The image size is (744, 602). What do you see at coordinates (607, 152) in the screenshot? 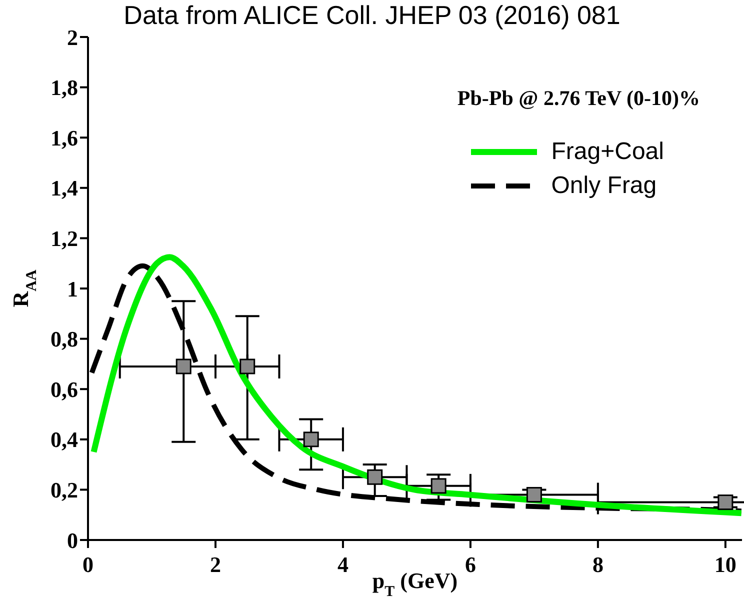
I see `legend-label: Frag+Coal` at bounding box center [607, 152].